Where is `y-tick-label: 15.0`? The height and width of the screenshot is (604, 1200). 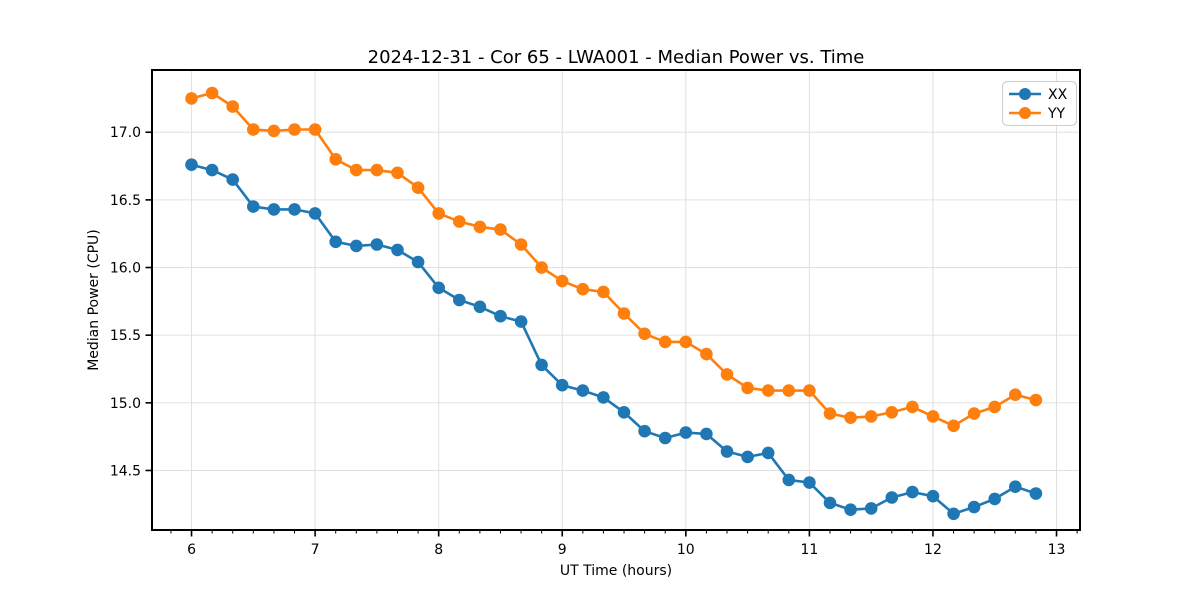
y-tick-label: 15.0 is located at coordinates (125, 404).